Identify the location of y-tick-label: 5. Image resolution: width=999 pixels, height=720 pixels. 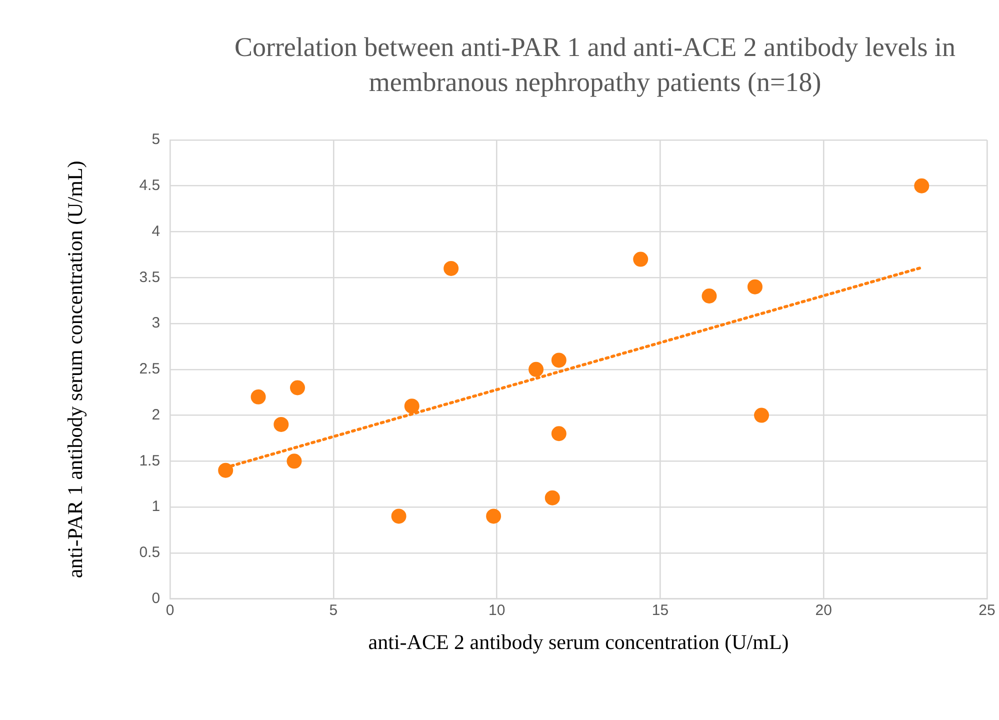
(156, 139).